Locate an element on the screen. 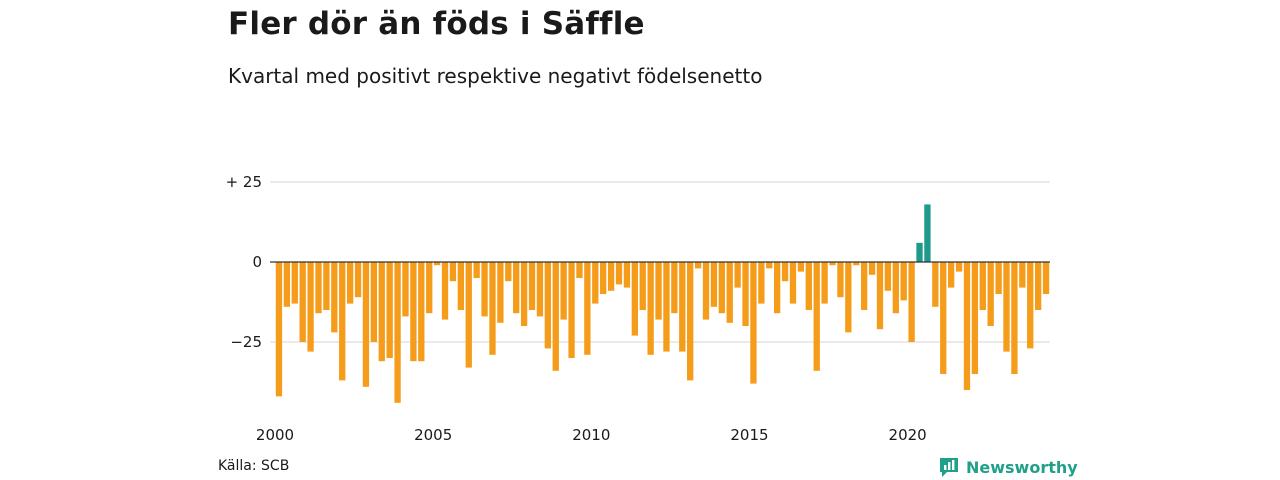 This screenshot has height=480, width=1280. y-tick-label: 0 is located at coordinates (257, 262).